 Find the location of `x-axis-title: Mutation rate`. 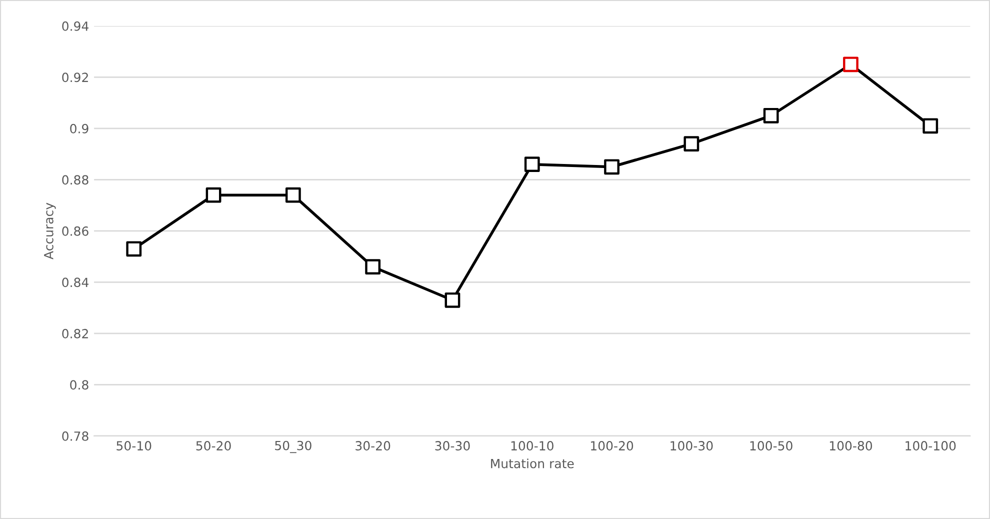

x-axis-title: Mutation rate is located at coordinates (532, 463).